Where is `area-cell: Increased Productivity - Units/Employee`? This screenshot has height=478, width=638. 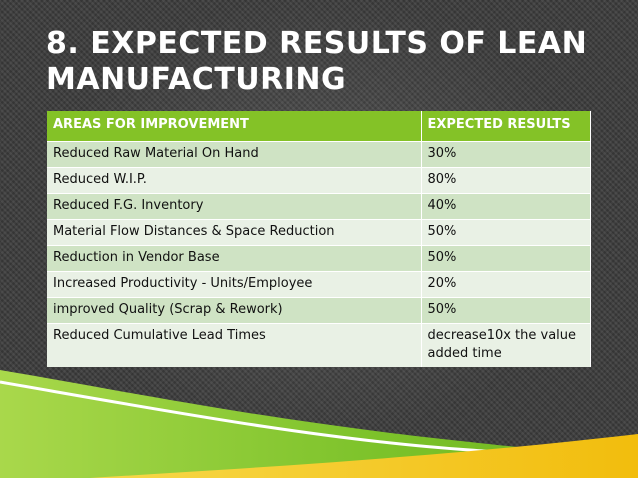 area-cell: Increased Productivity - Units/Employee is located at coordinates (234, 283).